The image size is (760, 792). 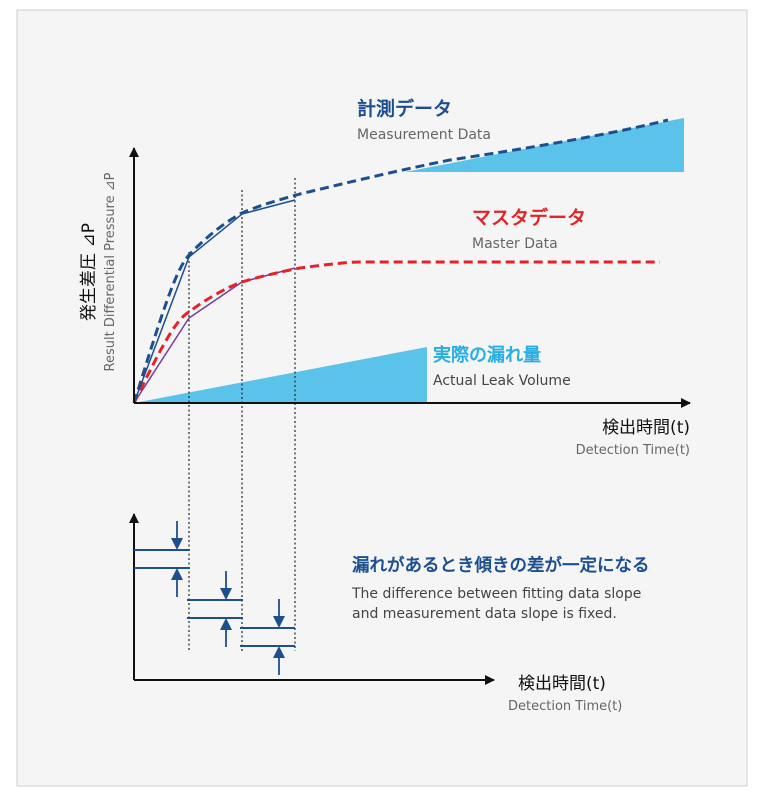 What do you see at coordinates (502, 381) in the screenshot?
I see `leak-label-en: Actual Leak Volume` at bounding box center [502, 381].